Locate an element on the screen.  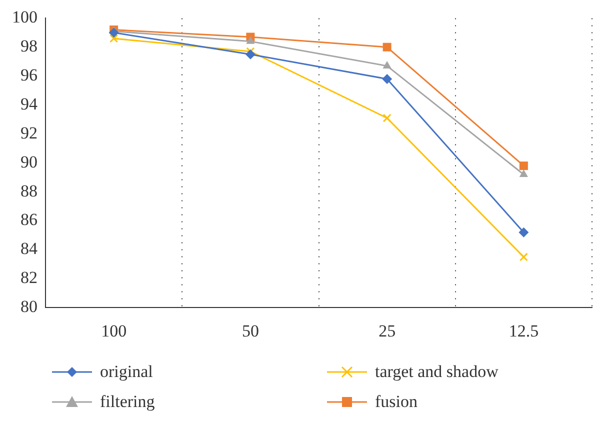
y-tick-label: 94 is located at coordinates (29, 104).